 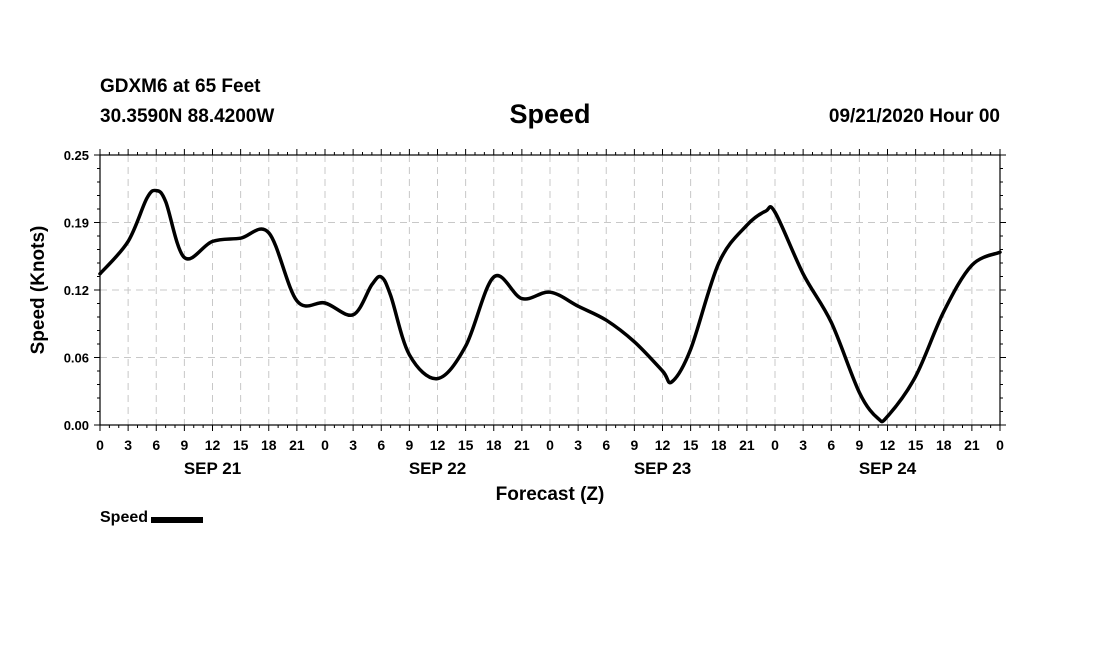 I want to click on y-tick-label: 0.19, so click(x=76, y=223).